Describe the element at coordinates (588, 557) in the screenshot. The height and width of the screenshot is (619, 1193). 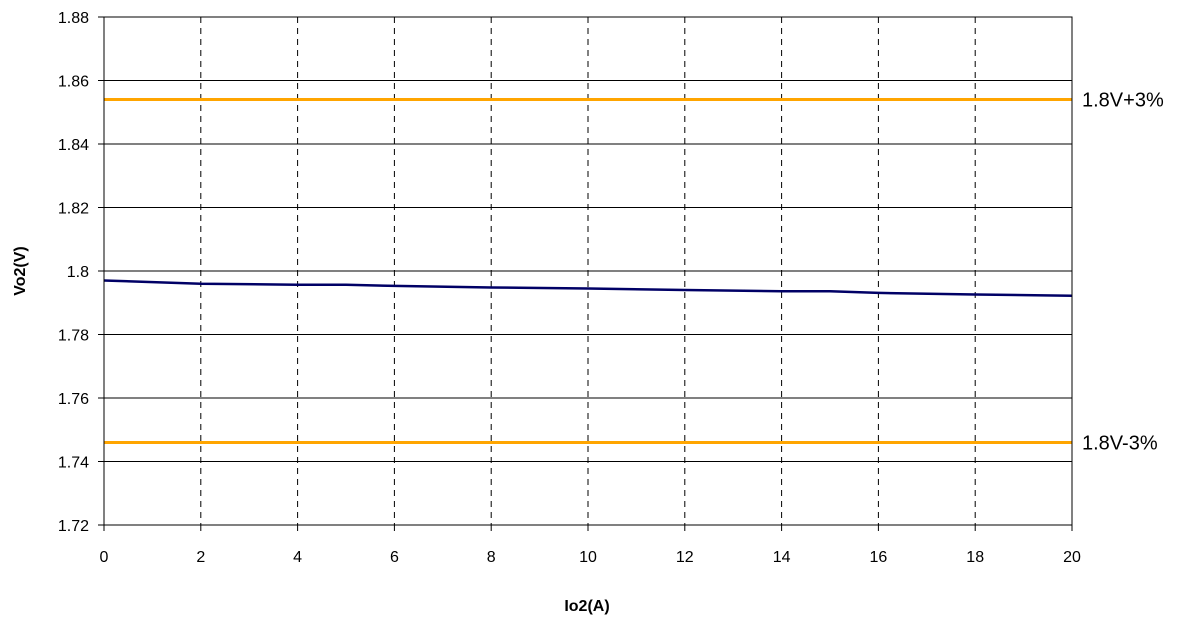
I see `x-tick-label: 10` at that location.